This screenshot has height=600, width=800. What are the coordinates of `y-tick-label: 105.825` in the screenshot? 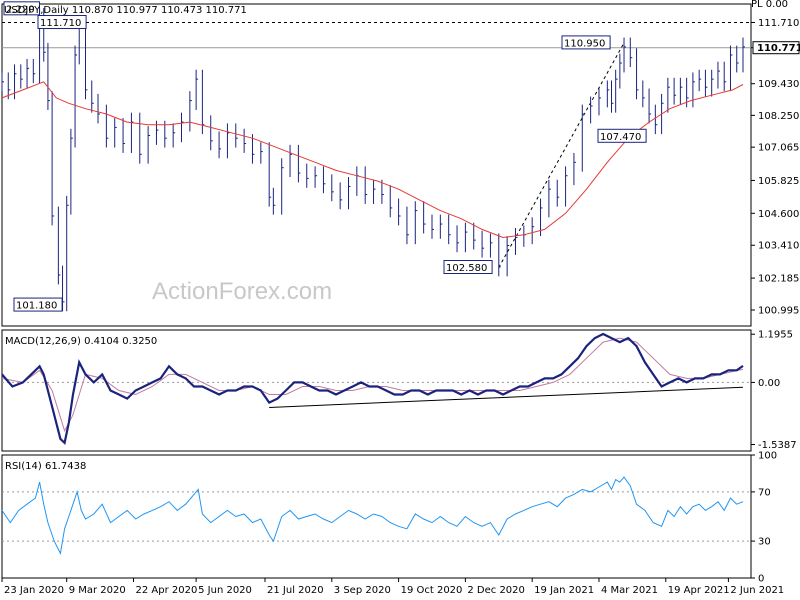 It's located at (778, 181).